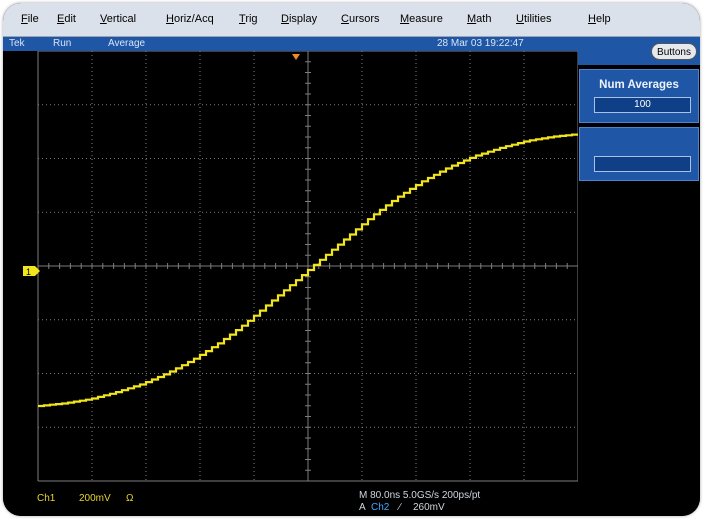 This screenshot has width=703, height=519. Describe the element at coordinates (296, 57) in the screenshot. I see `trigger-position-marker-icon` at that location.